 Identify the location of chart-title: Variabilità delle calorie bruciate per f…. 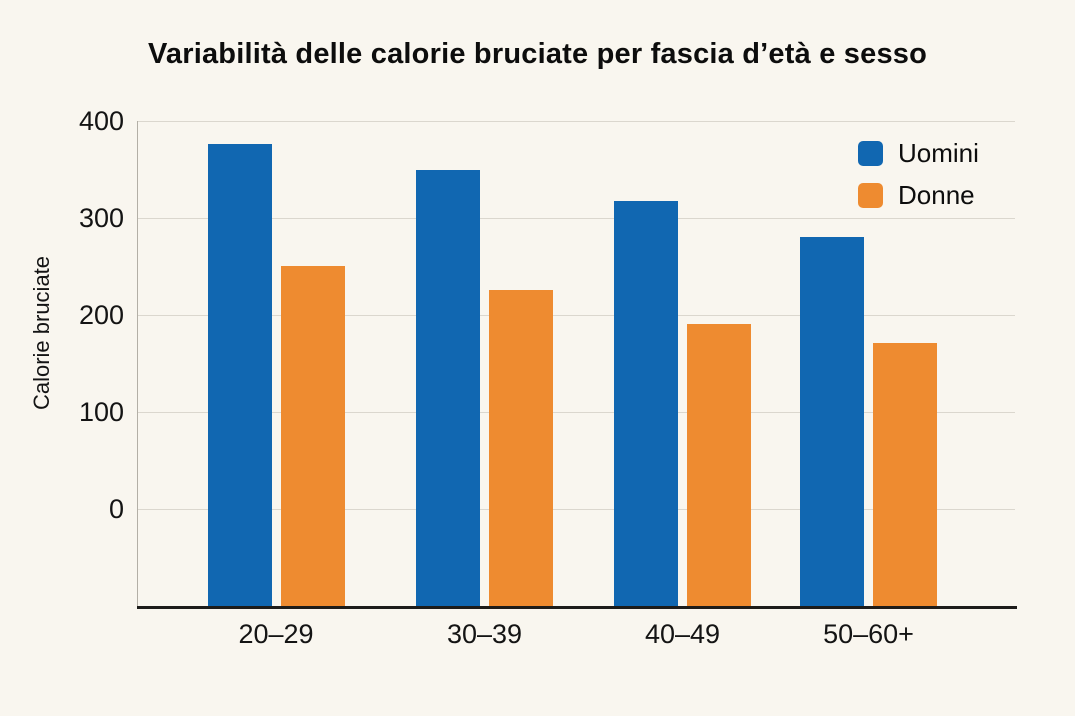
(537, 54).